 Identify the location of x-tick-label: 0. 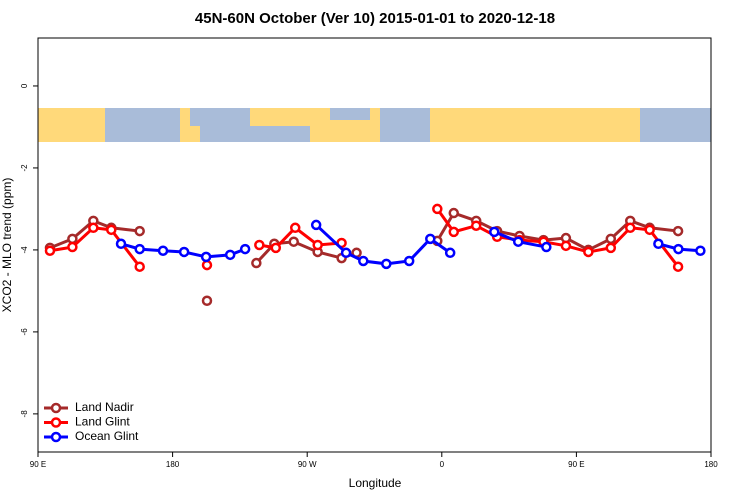
(442, 464).